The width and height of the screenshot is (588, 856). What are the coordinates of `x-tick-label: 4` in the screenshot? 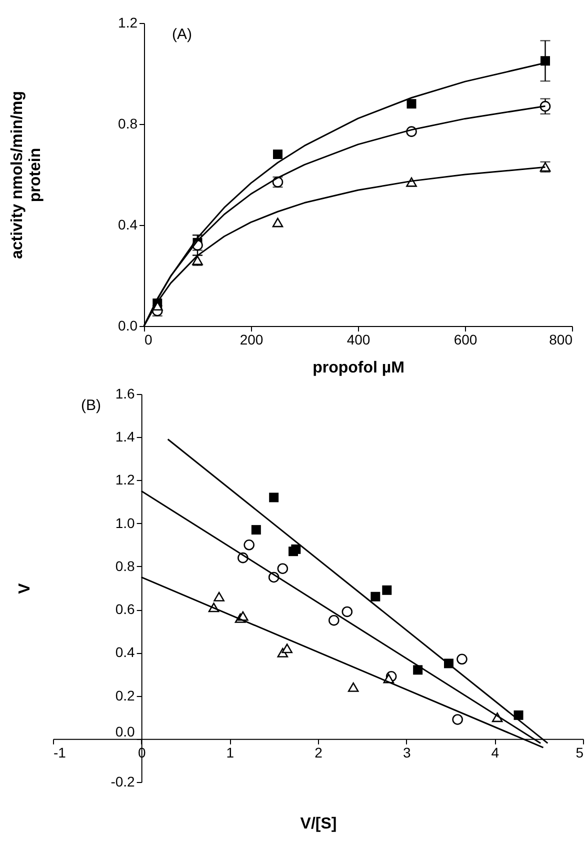 It's located at (495, 752).